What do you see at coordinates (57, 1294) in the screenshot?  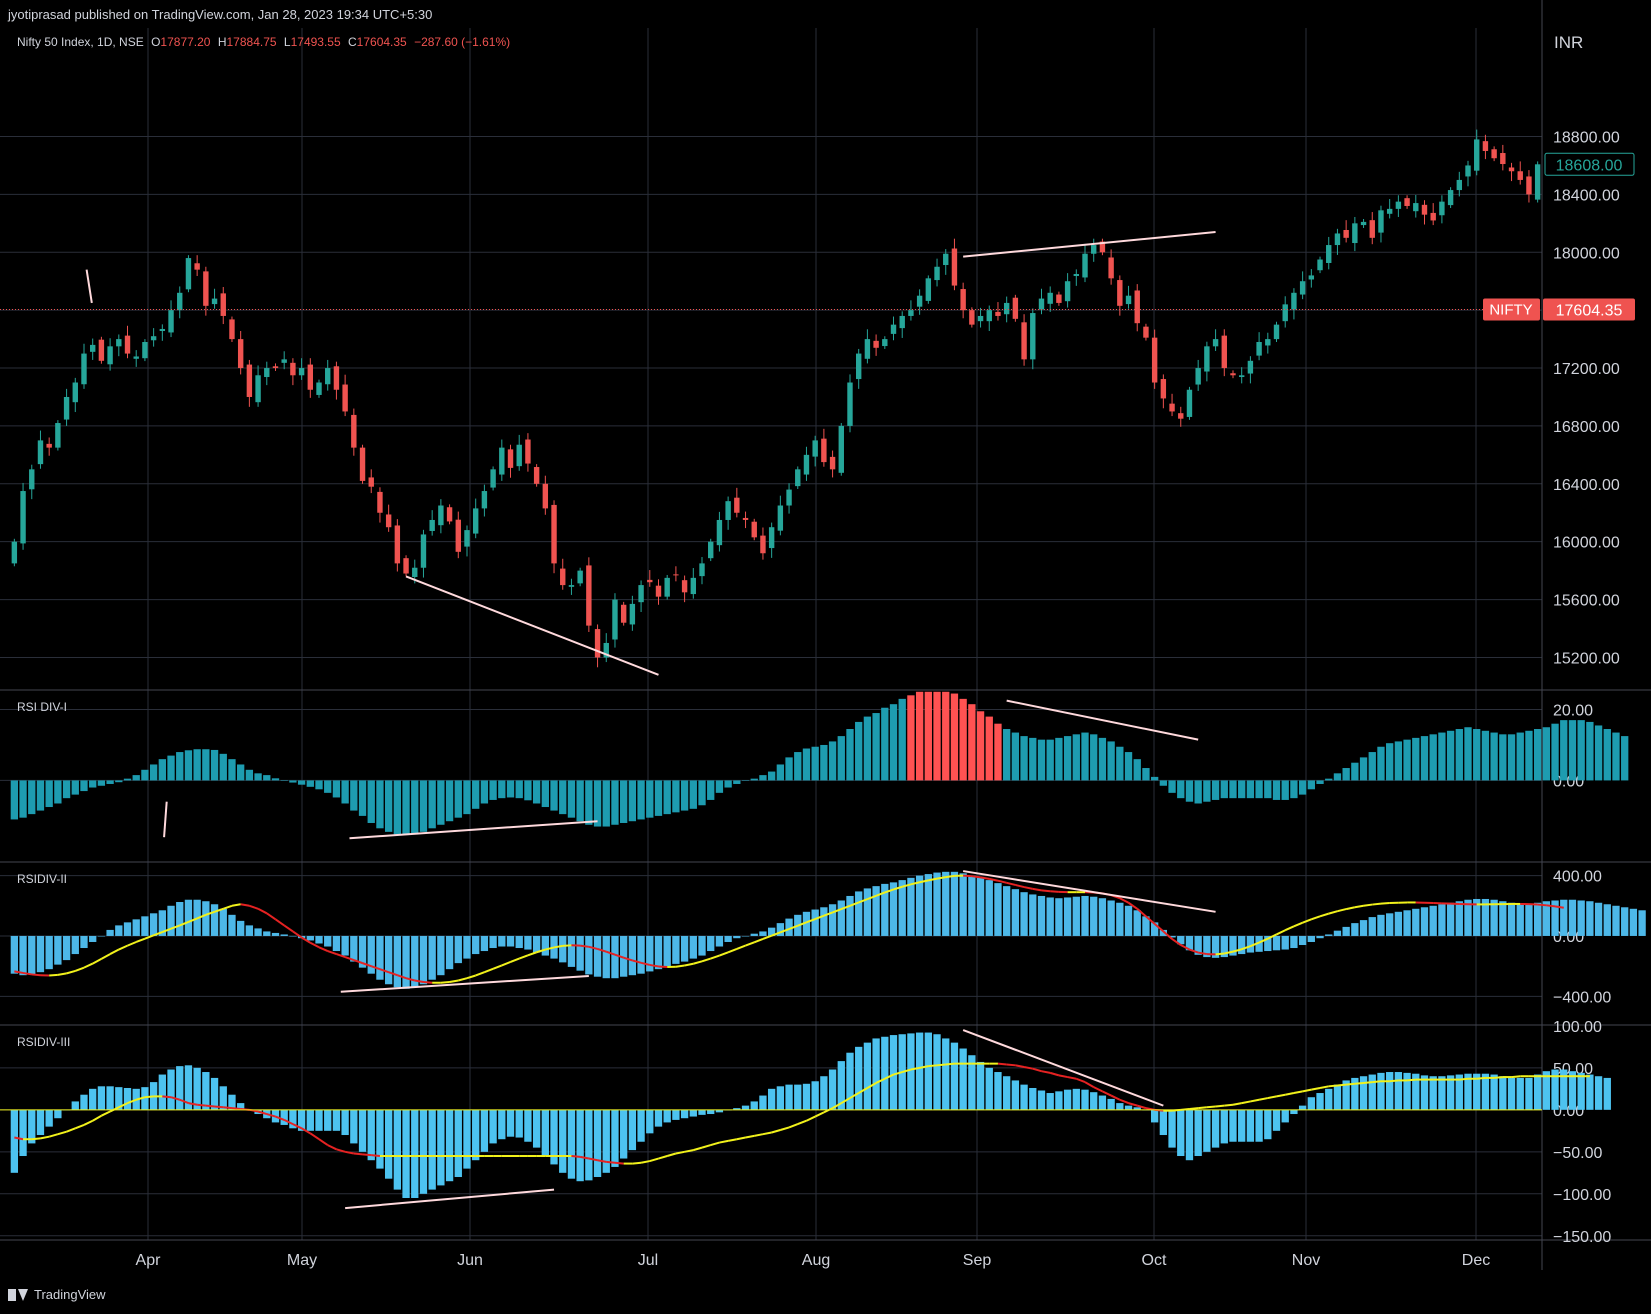 I see `tradingview-footer: TradingView` at bounding box center [57, 1294].